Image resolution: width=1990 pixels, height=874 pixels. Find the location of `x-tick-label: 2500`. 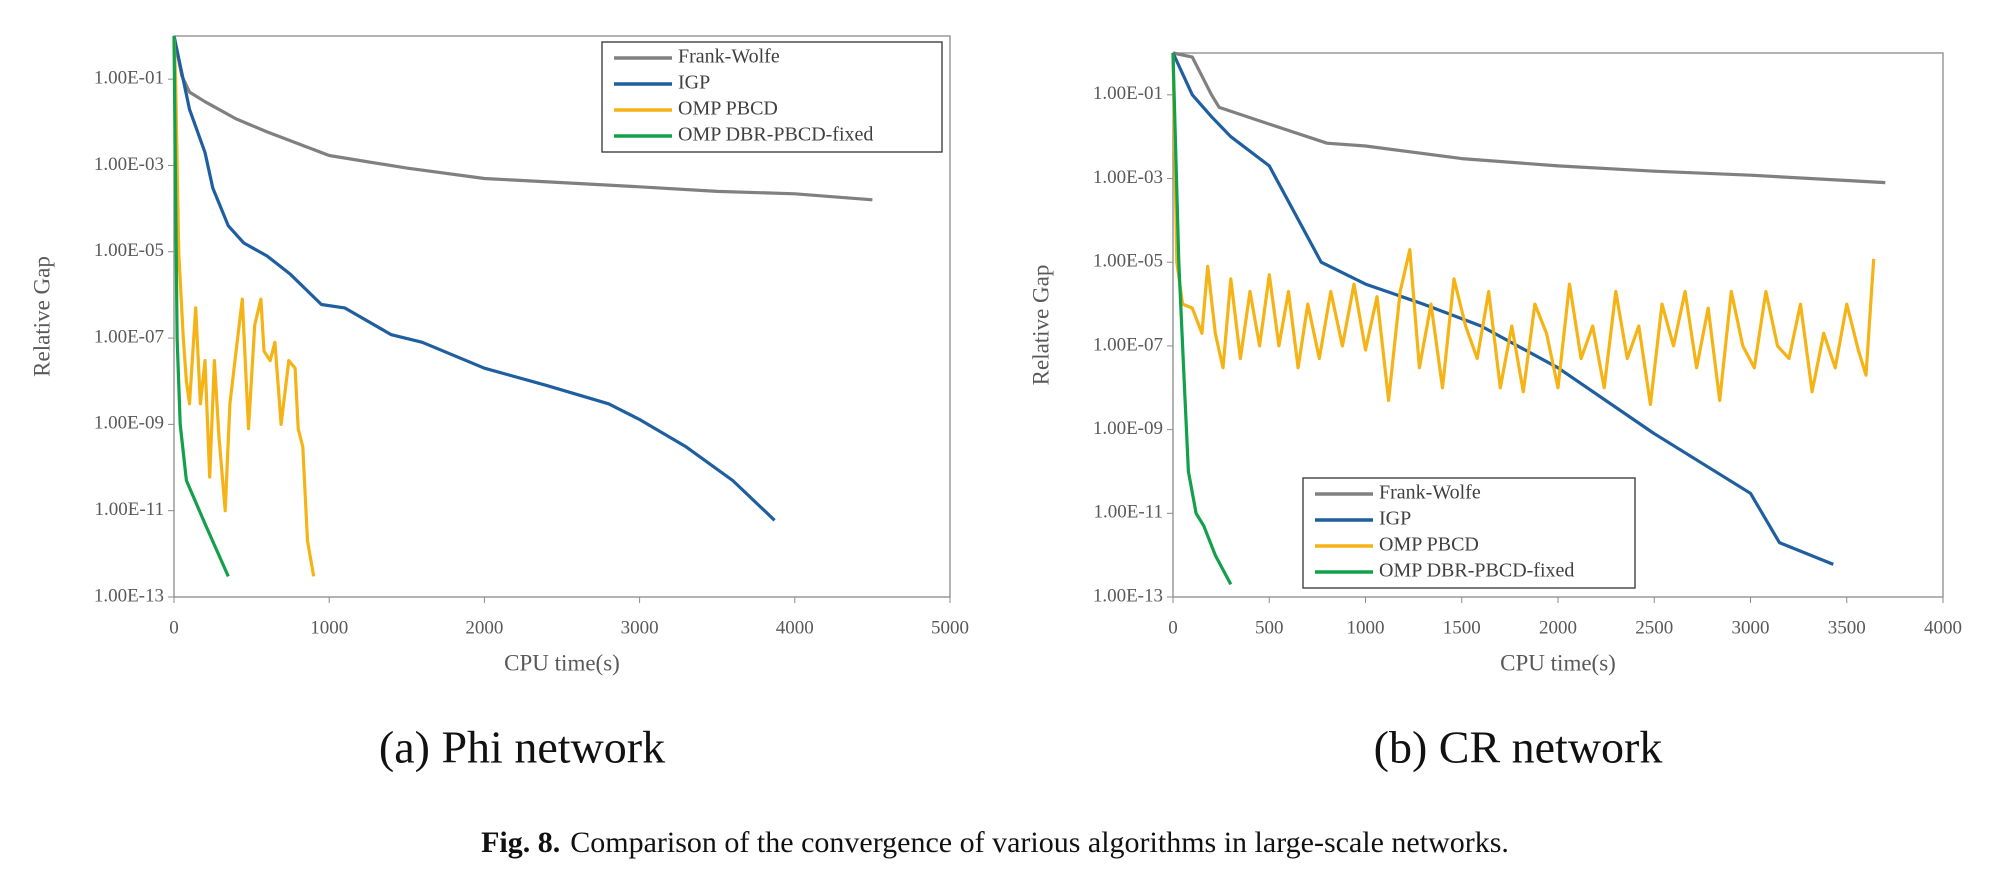

x-tick-label: 2500 is located at coordinates (1654, 627).